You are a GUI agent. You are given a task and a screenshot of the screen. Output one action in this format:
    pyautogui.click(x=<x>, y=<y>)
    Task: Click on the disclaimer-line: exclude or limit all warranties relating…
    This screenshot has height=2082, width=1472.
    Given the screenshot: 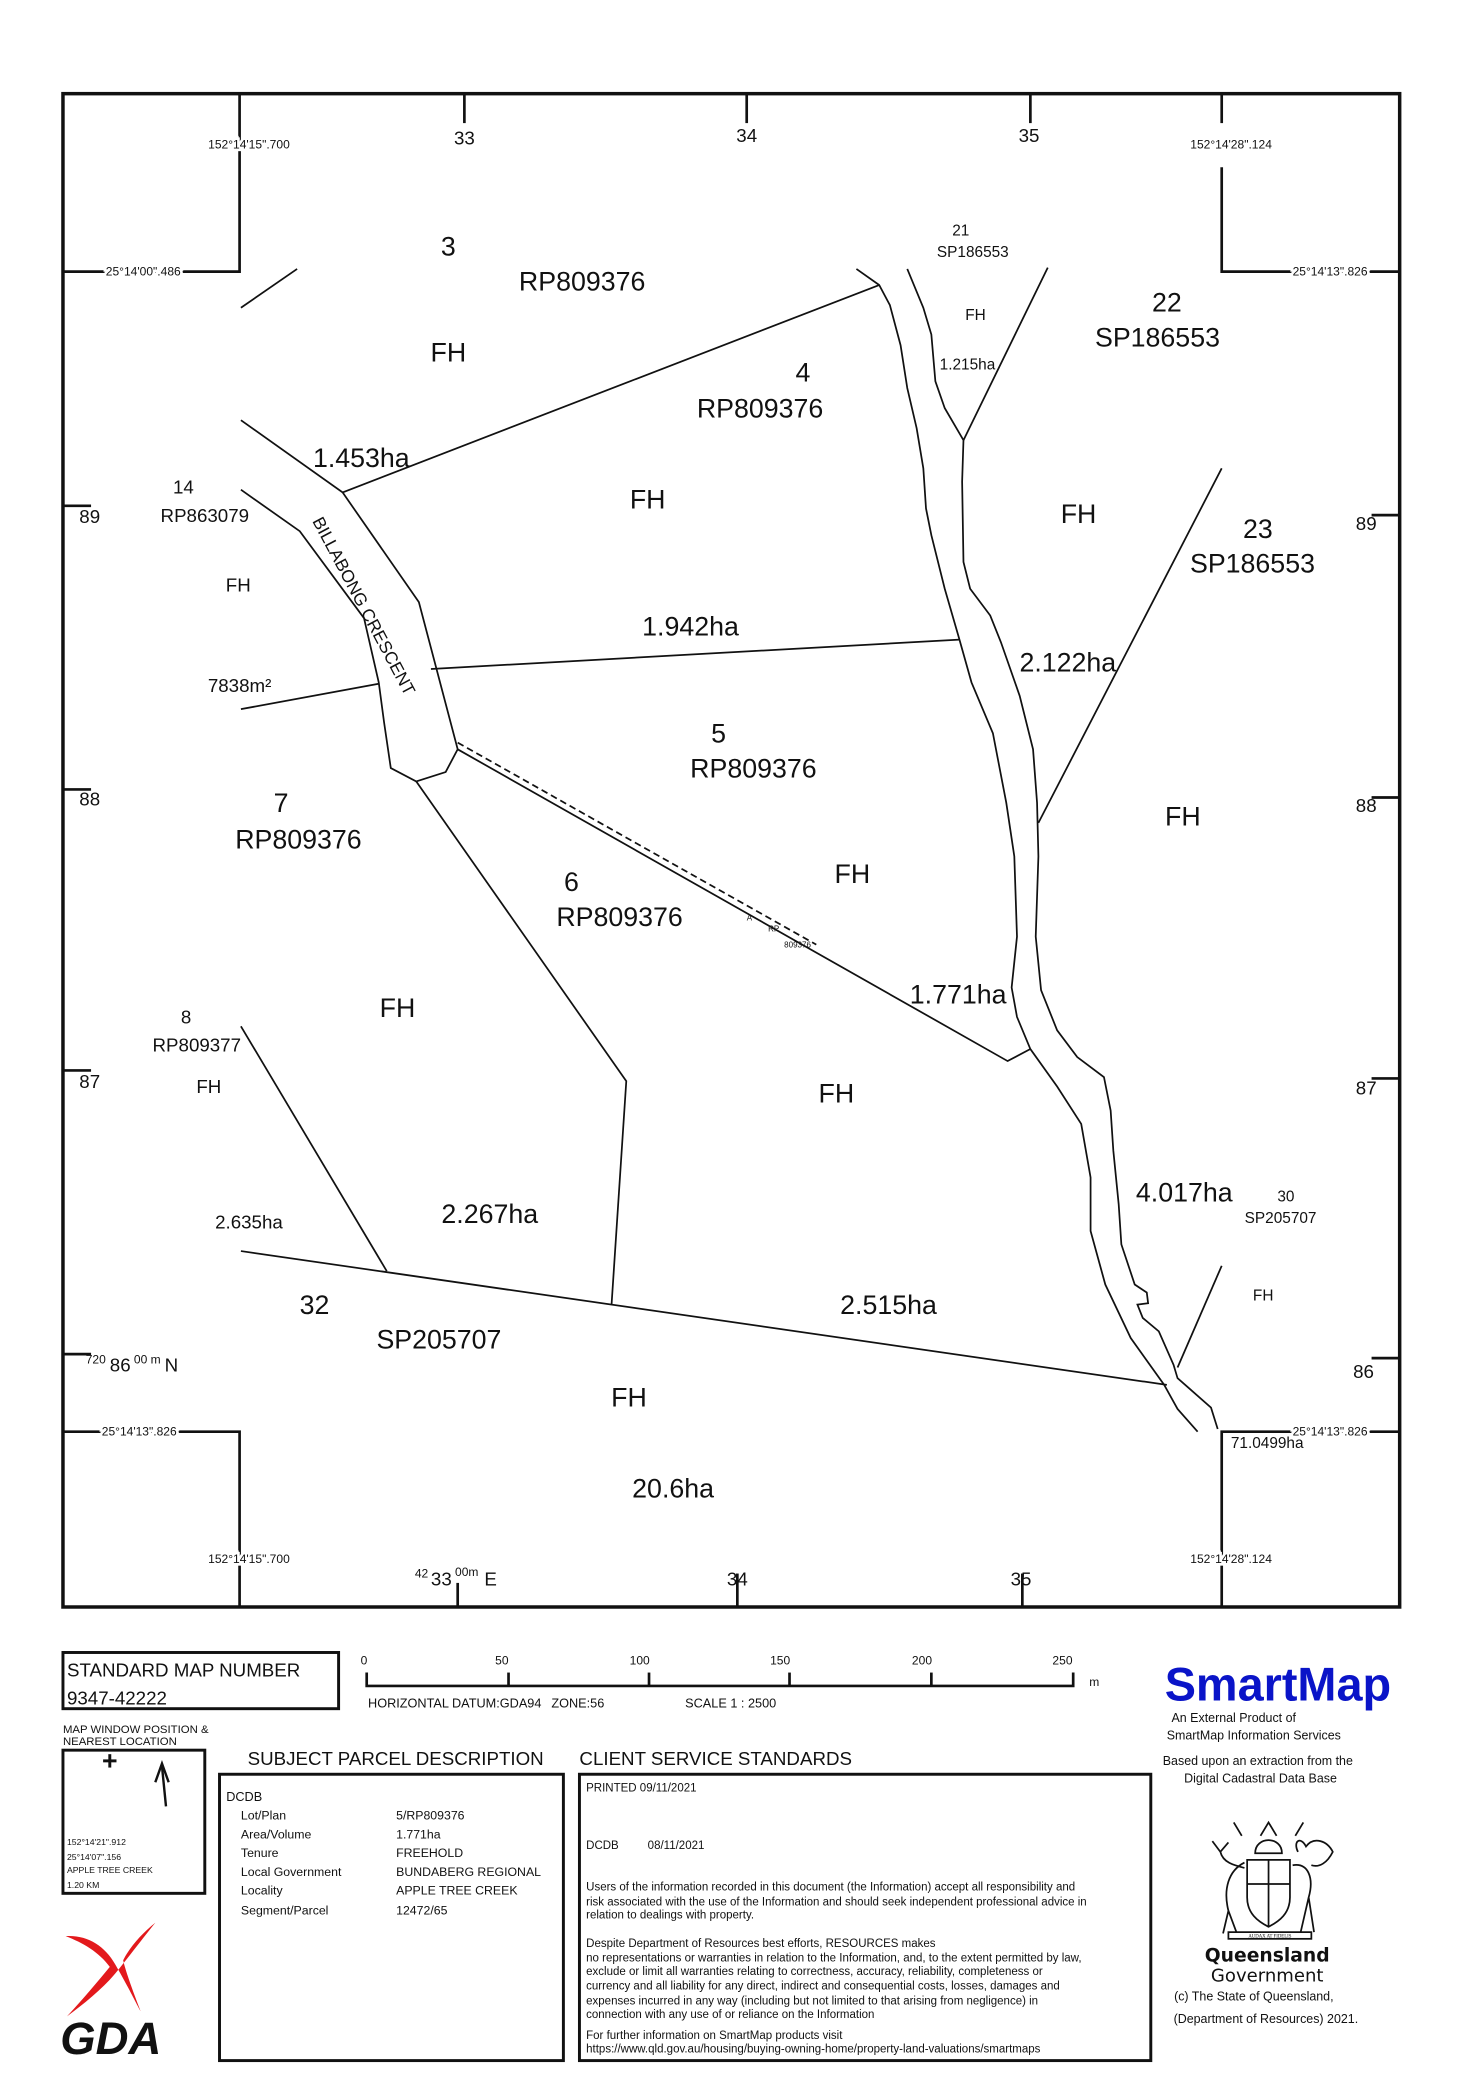 What is the action you would take?
    pyautogui.click(x=814, y=1972)
    